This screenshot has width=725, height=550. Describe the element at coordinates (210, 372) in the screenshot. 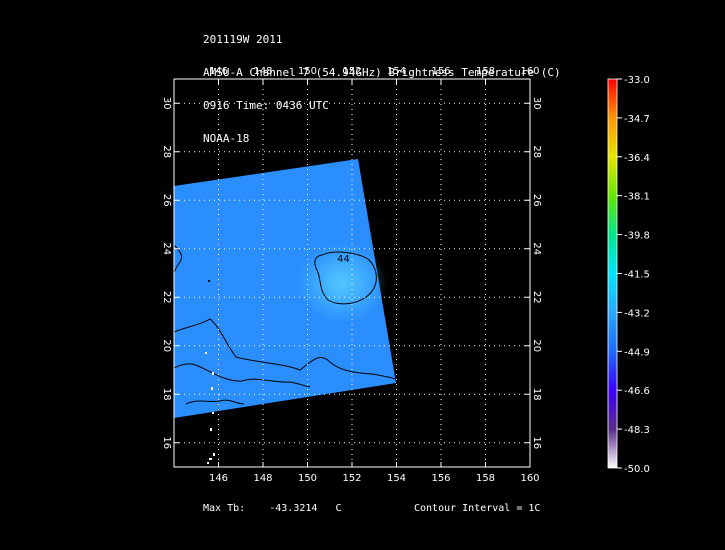

I see `island-markers` at that location.